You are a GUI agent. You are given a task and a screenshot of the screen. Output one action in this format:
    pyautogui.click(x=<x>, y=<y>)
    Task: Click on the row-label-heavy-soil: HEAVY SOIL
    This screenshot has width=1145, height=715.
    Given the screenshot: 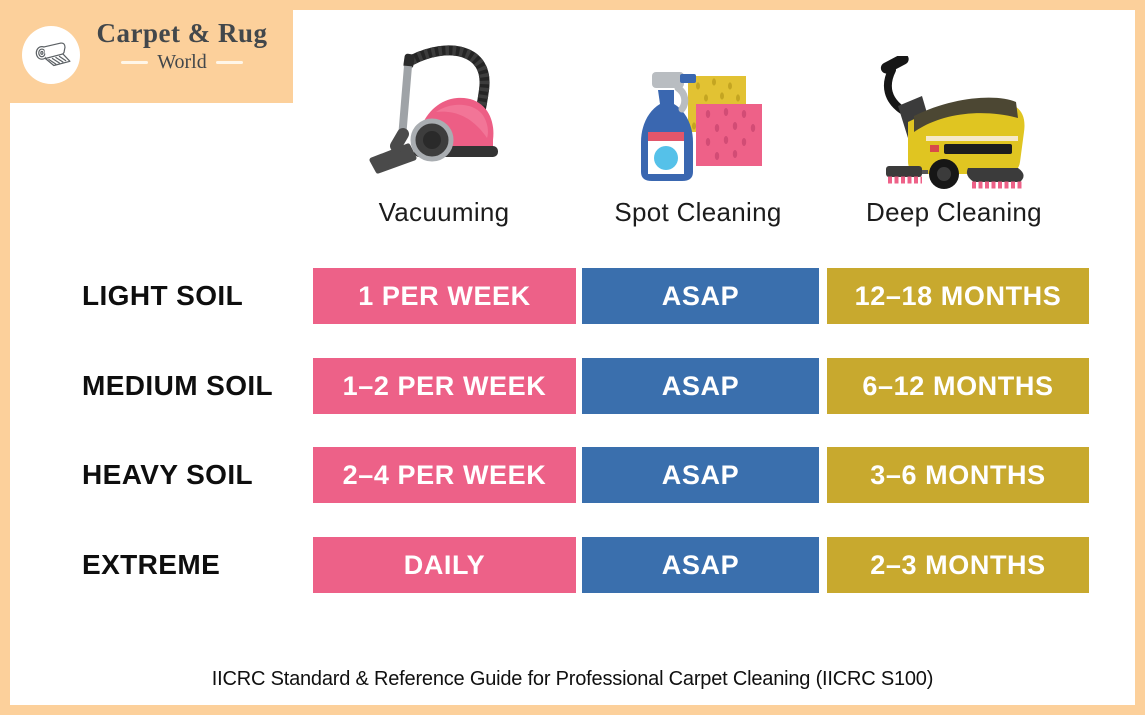 What is the action you would take?
    pyautogui.click(x=168, y=474)
    